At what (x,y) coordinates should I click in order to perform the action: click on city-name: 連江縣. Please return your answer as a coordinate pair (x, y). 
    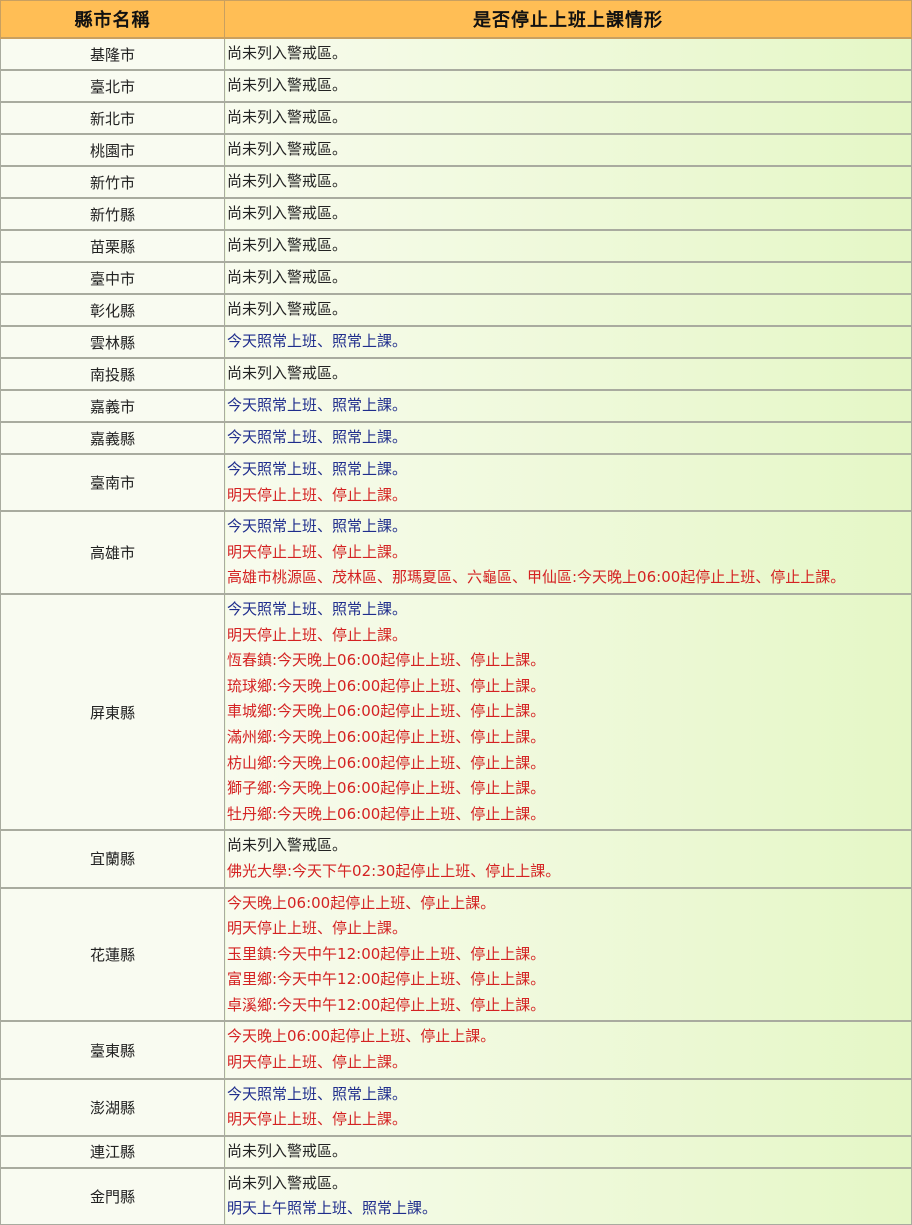
    Looking at the image, I should click on (112, 1151).